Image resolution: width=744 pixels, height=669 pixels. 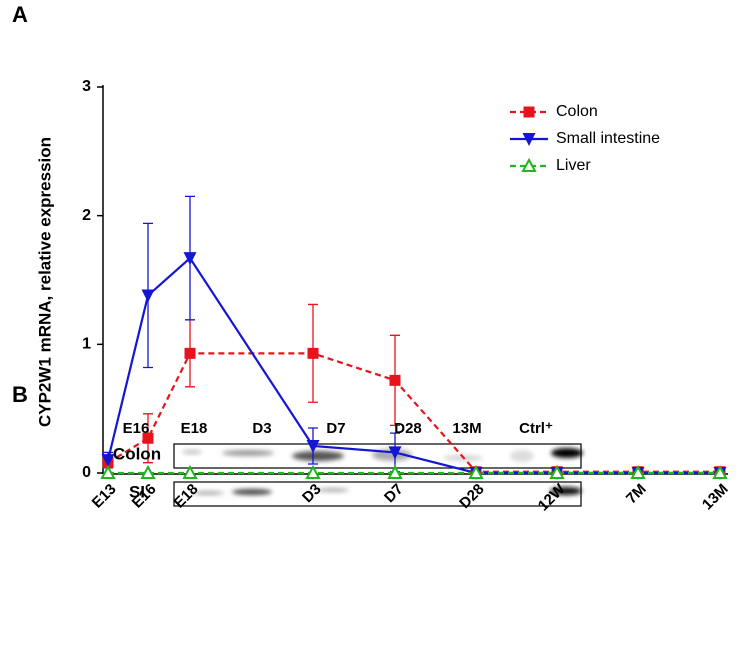 What do you see at coordinates (573, 165) in the screenshot?
I see `legend-label: Liver` at bounding box center [573, 165].